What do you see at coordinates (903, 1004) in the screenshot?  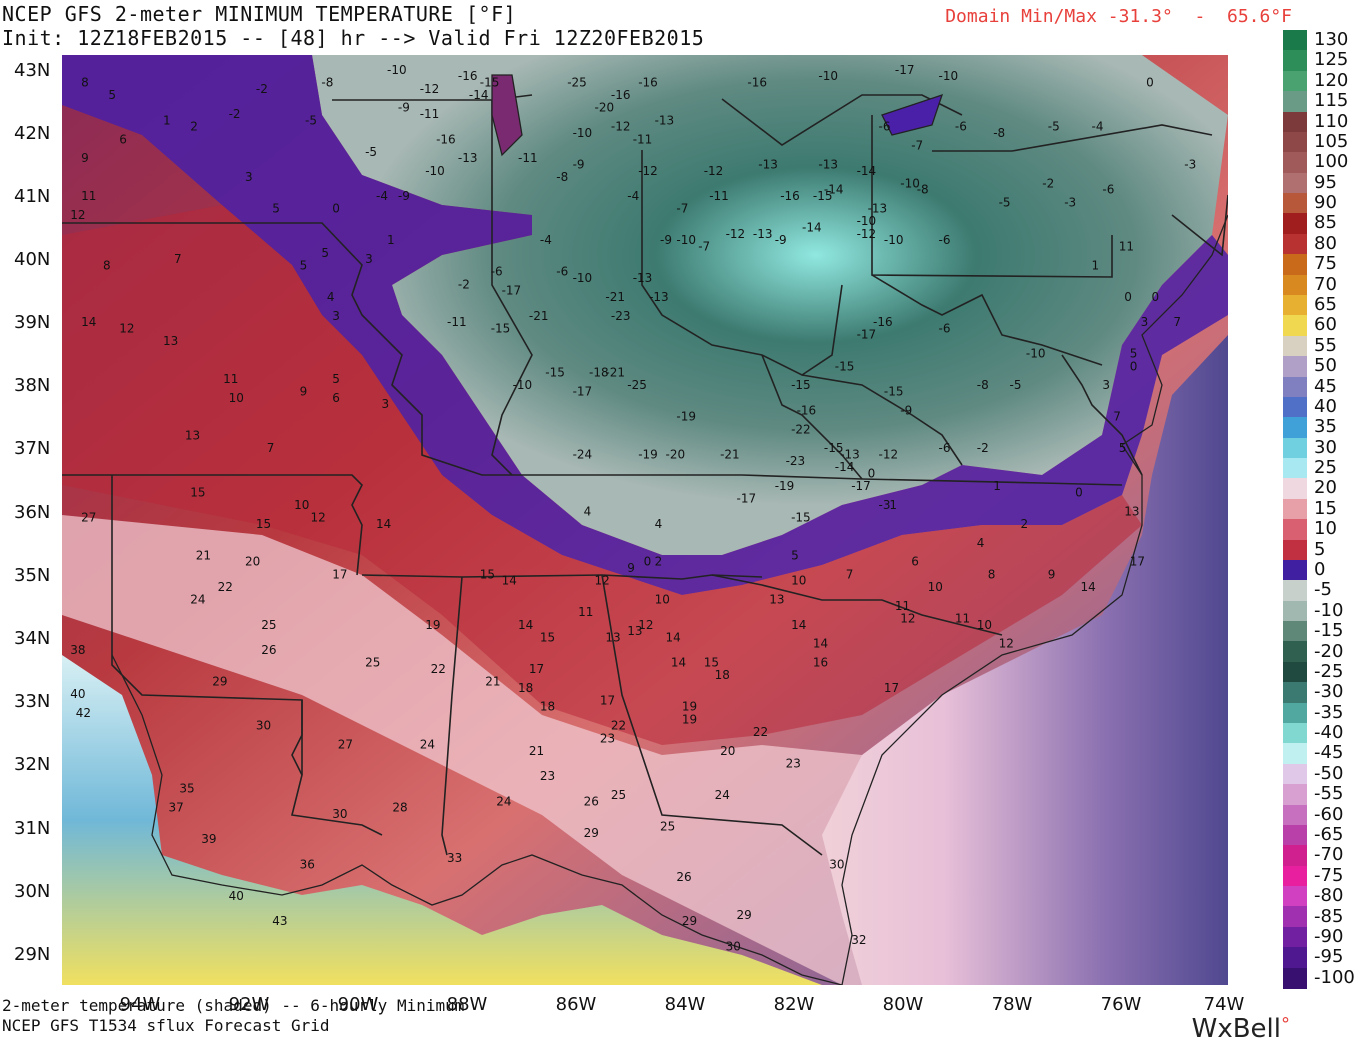 I see `lon-label-80w: 80W` at bounding box center [903, 1004].